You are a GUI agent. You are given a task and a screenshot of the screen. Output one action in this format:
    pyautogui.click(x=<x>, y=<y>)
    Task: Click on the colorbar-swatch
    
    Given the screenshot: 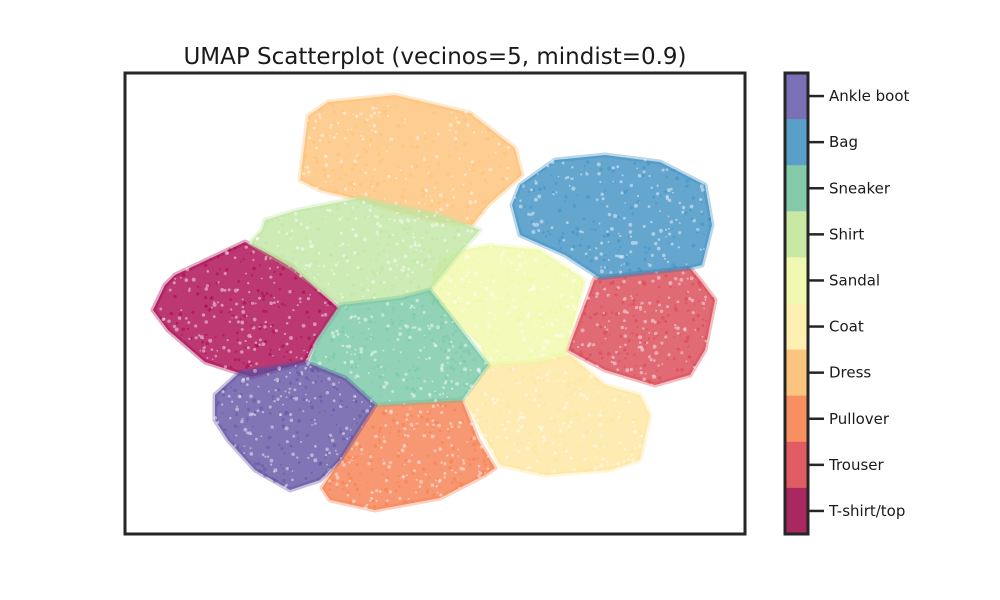 What is the action you would take?
    pyautogui.click(x=796, y=419)
    